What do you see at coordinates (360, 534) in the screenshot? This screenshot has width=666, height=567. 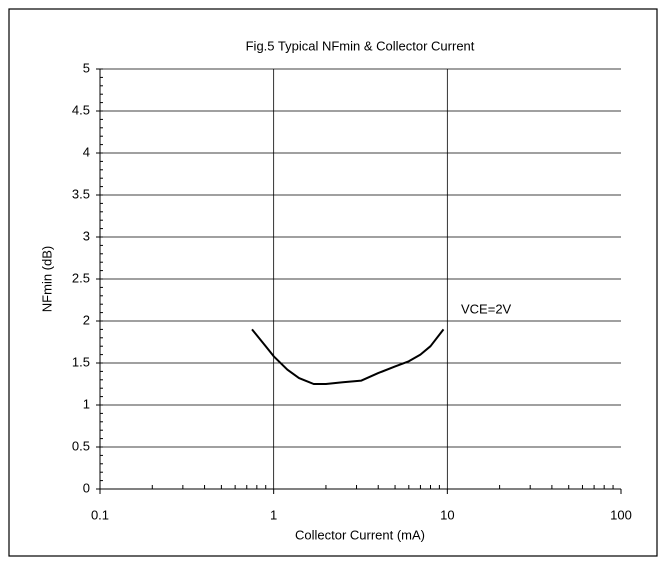 I see `x-axis-label: Collector Current (mA)` at bounding box center [360, 534].